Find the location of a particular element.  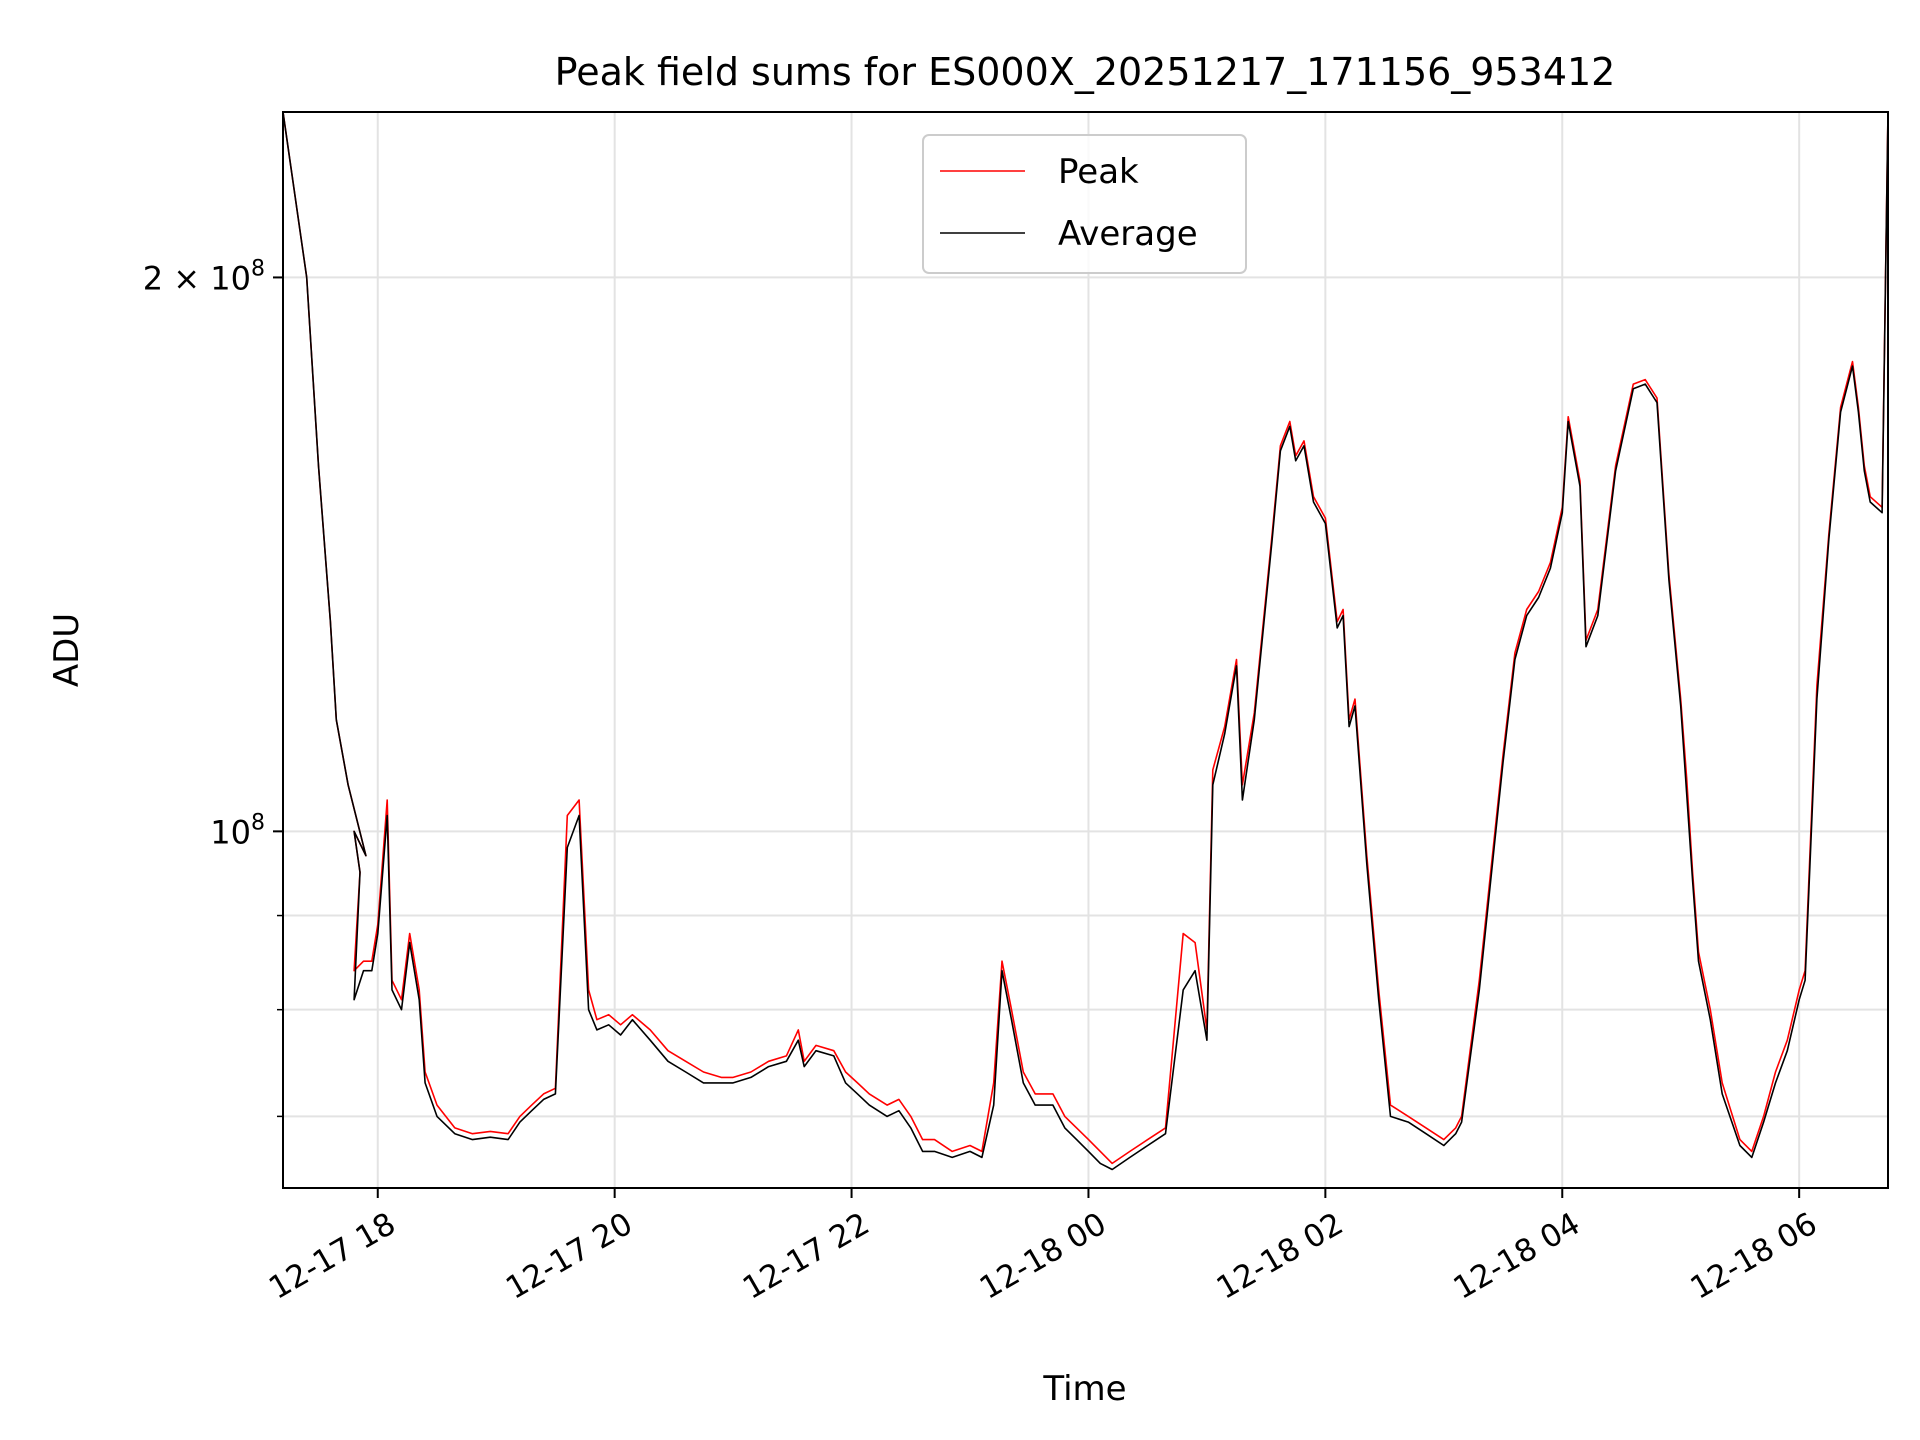

y-tick-label: 2 × 10⁸ is located at coordinates (204, 276).